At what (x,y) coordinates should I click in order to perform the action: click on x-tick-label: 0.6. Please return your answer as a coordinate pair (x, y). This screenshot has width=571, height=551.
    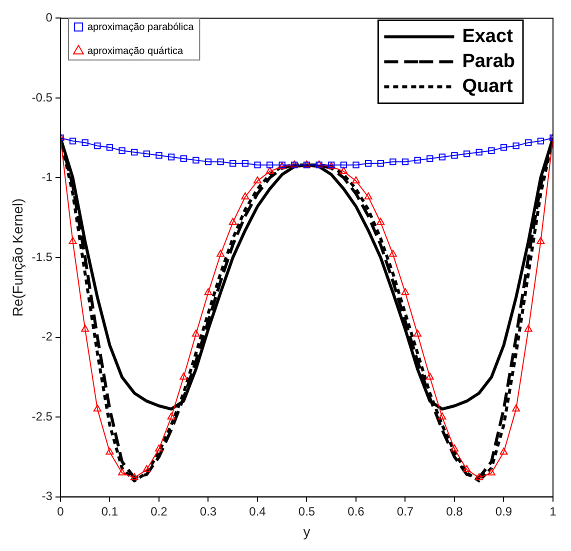
    Looking at the image, I should click on (356, 511).